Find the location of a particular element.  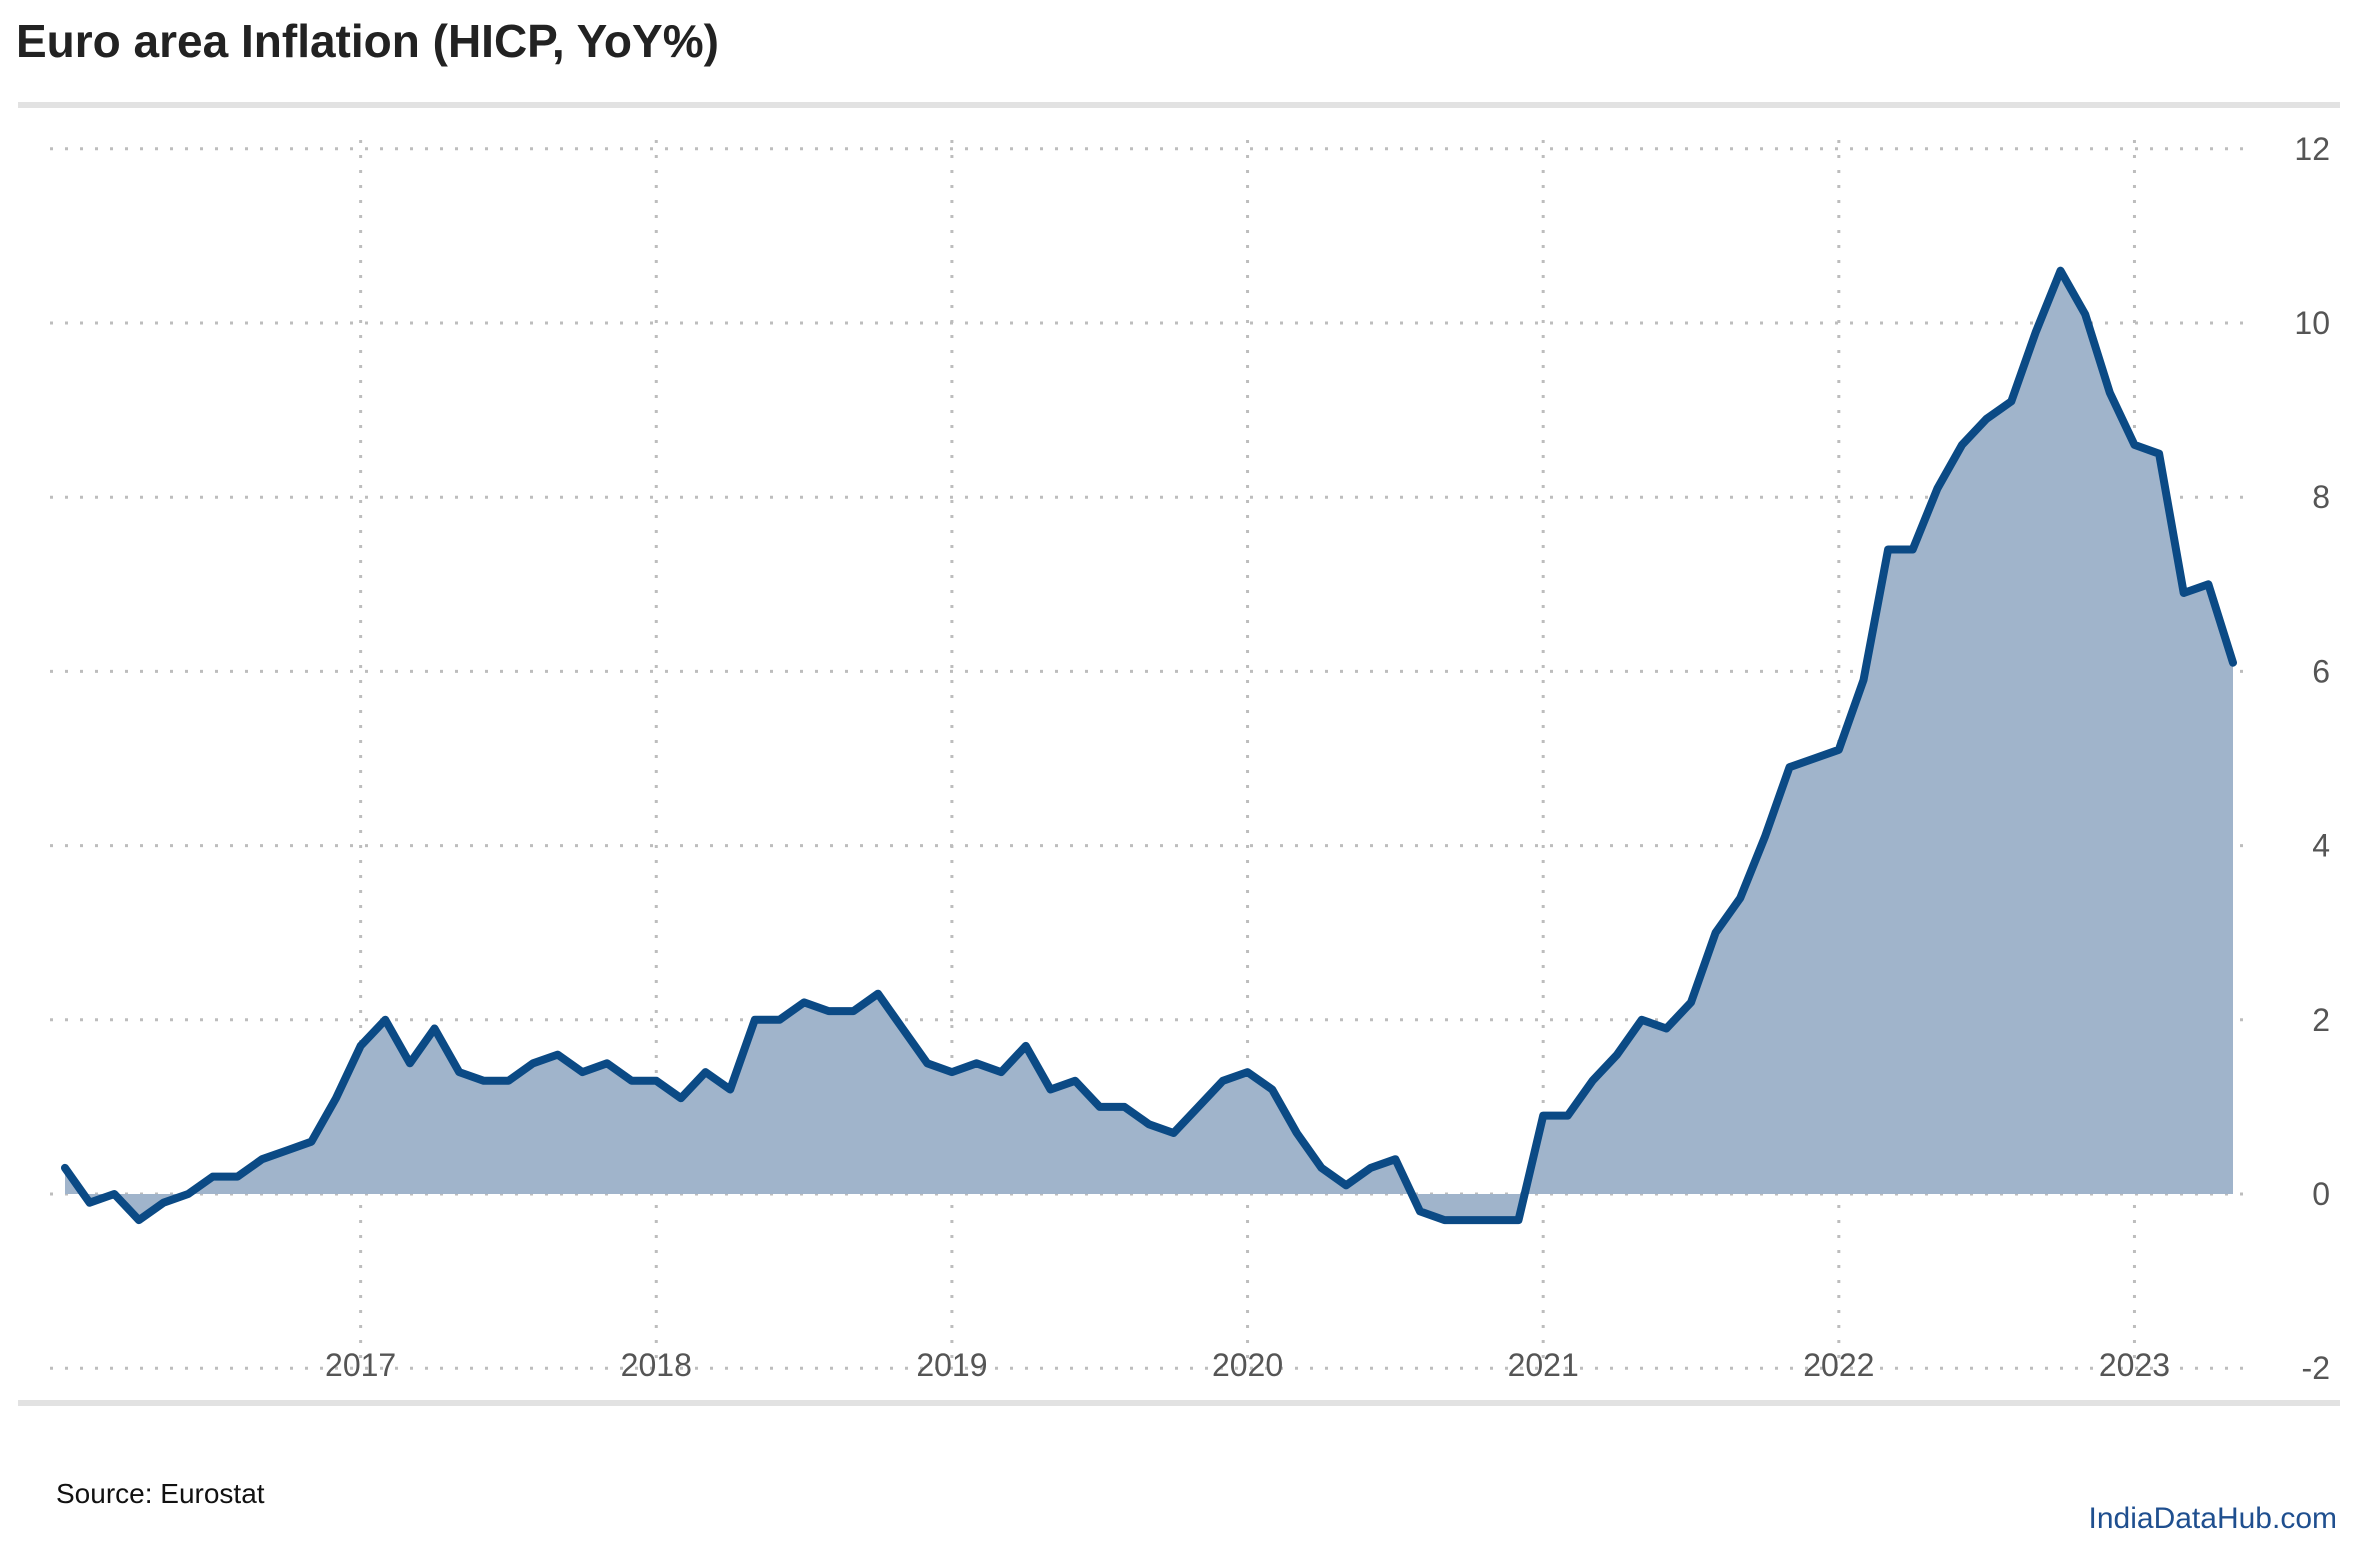

x-tick-label: 2020 is located at coordinates (1247, 1365).